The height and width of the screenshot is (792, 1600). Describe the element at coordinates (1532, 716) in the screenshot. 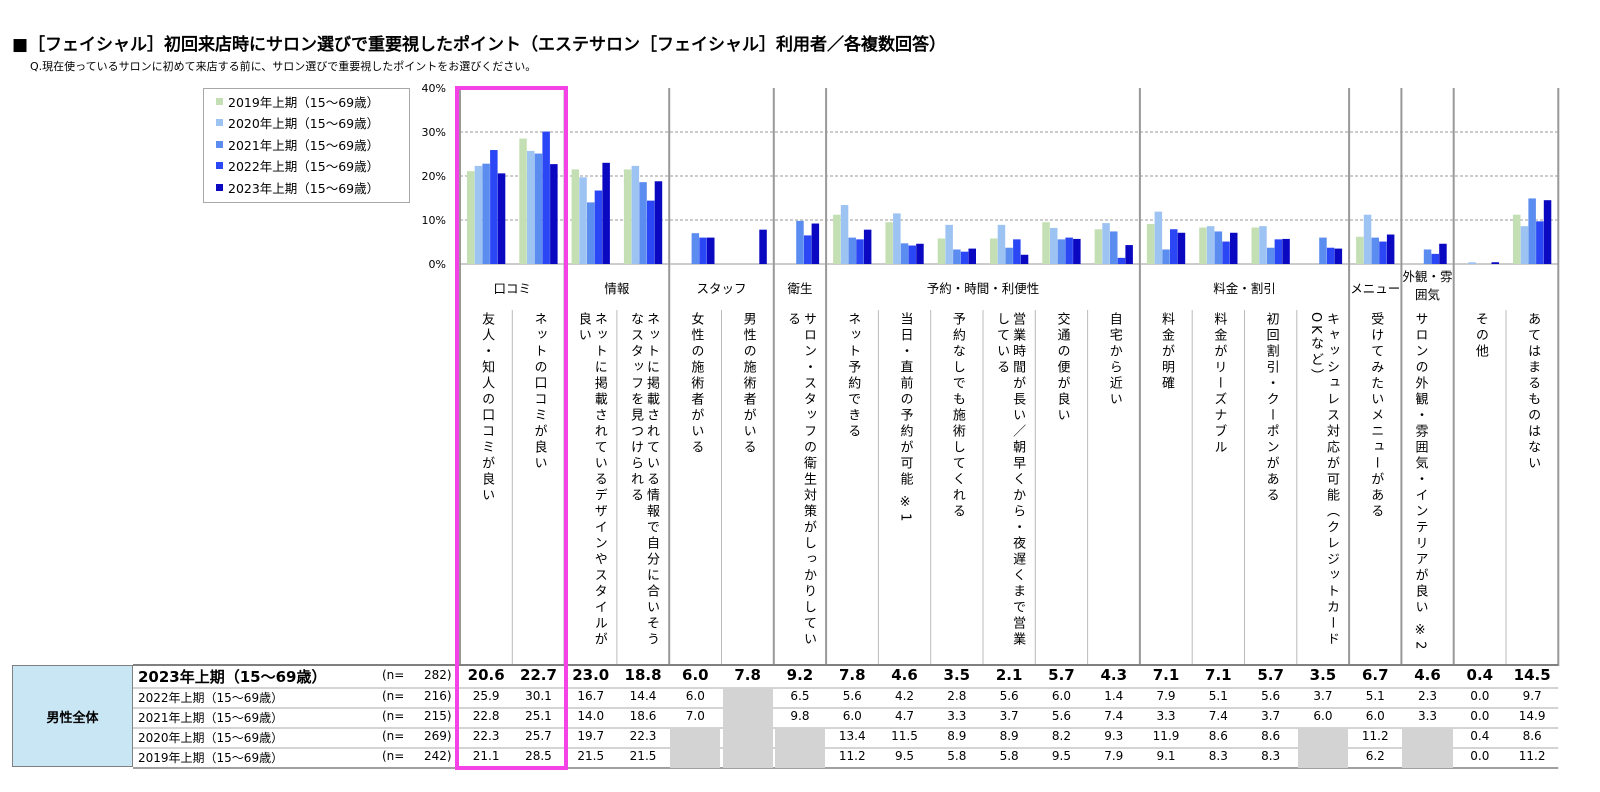

I see `table-cell: 14.9` at that location.